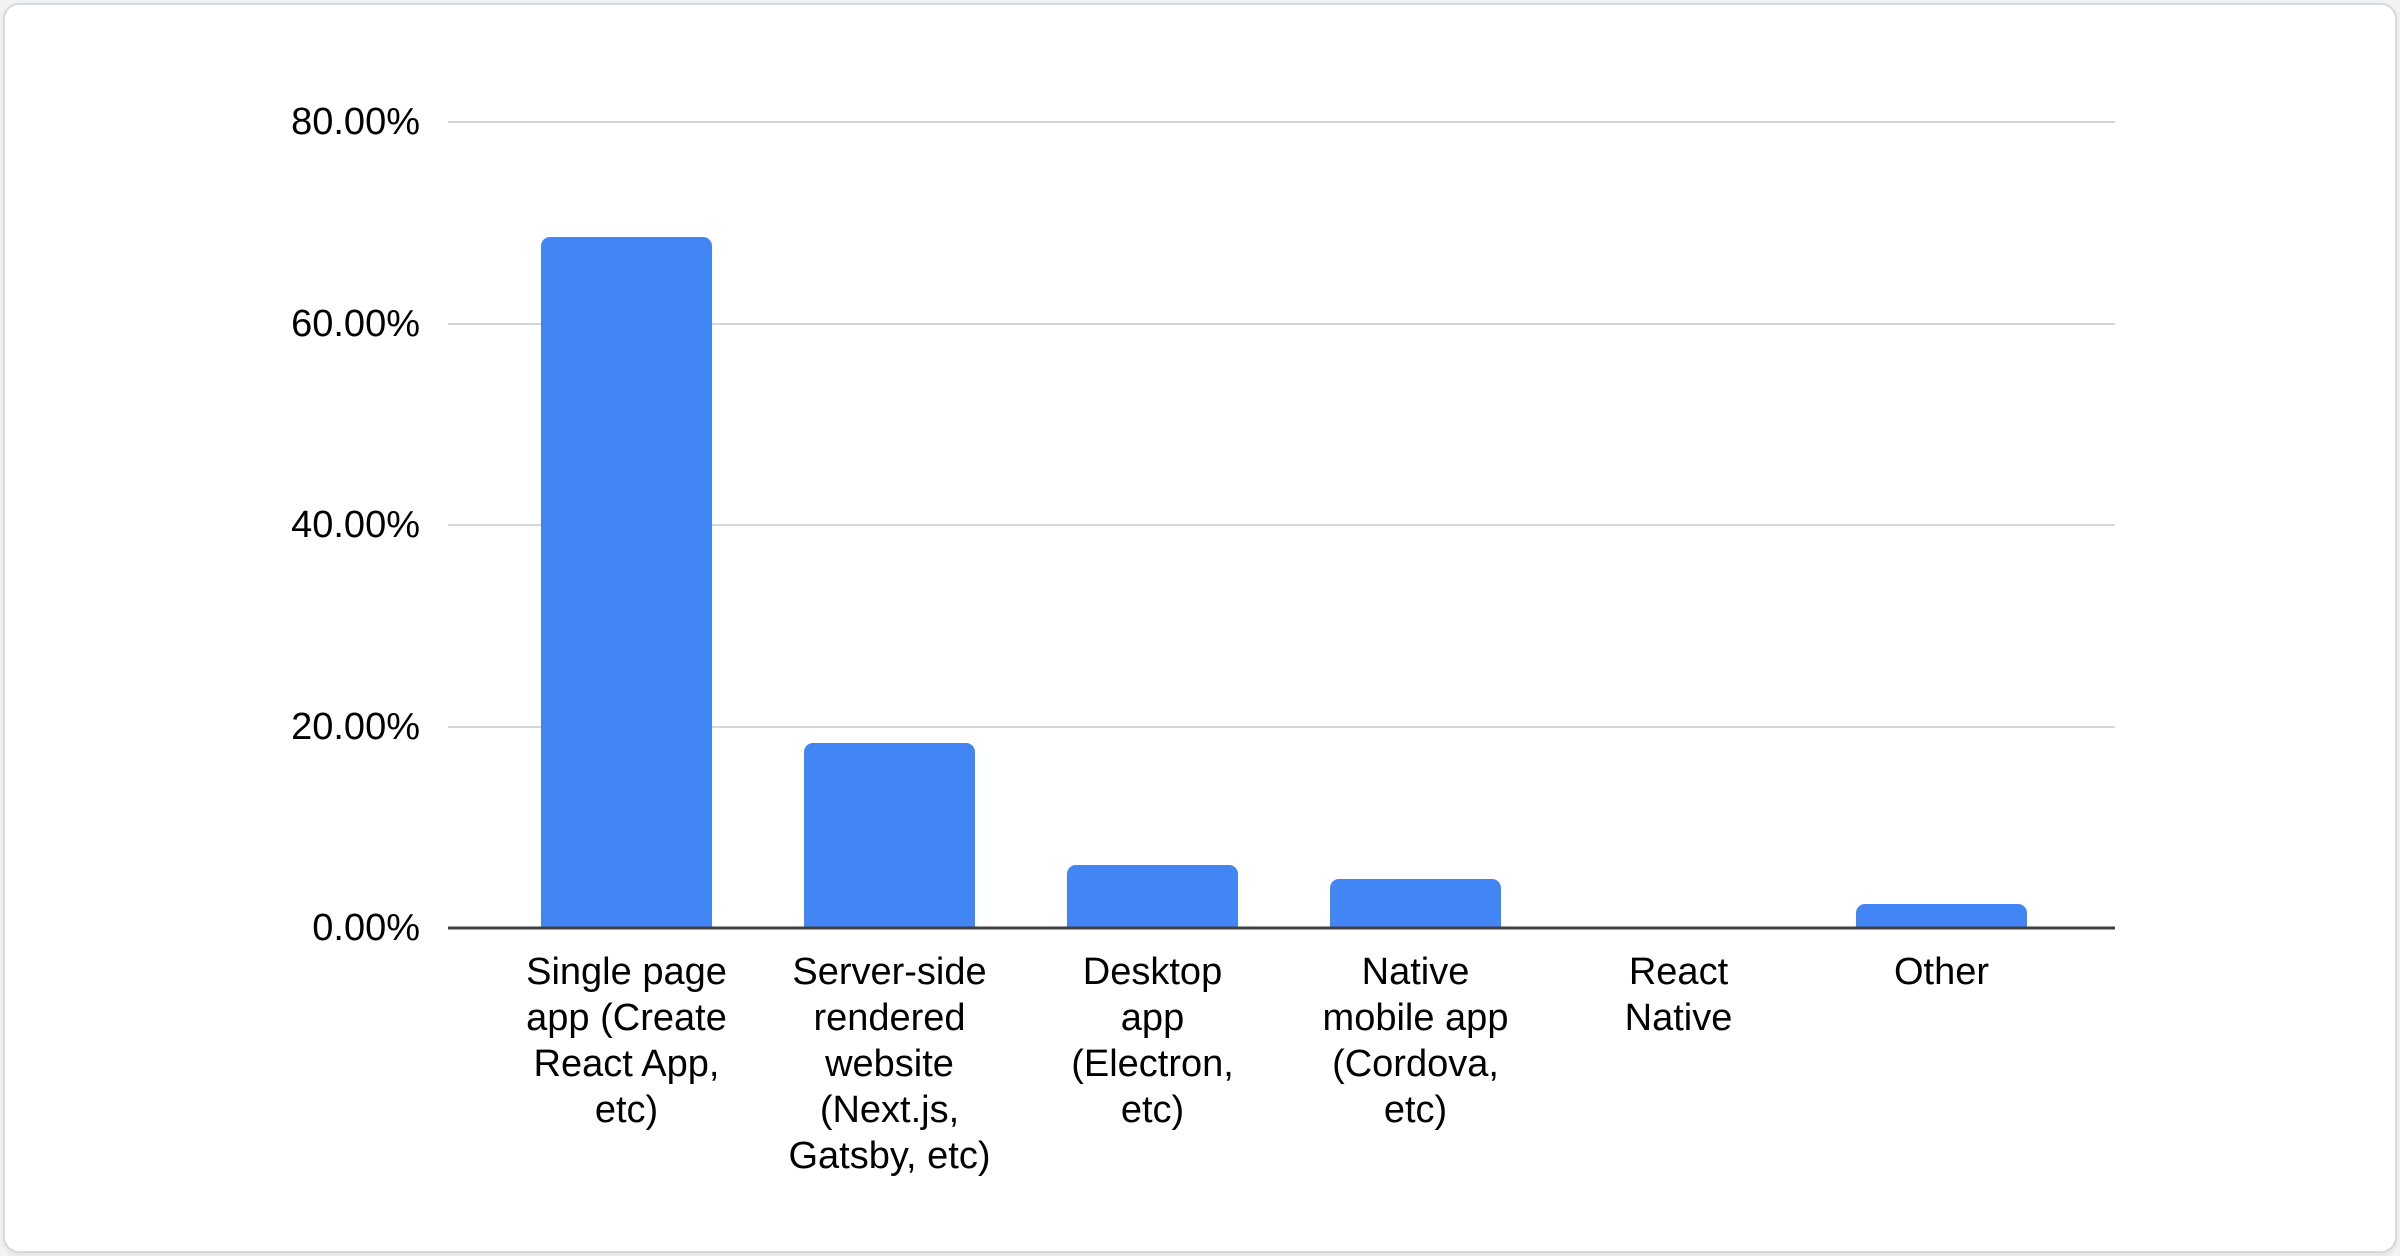 The image size is (2400, 1256). I want to click on x-axis-label-react-native: React Native, so click(1678, 995).